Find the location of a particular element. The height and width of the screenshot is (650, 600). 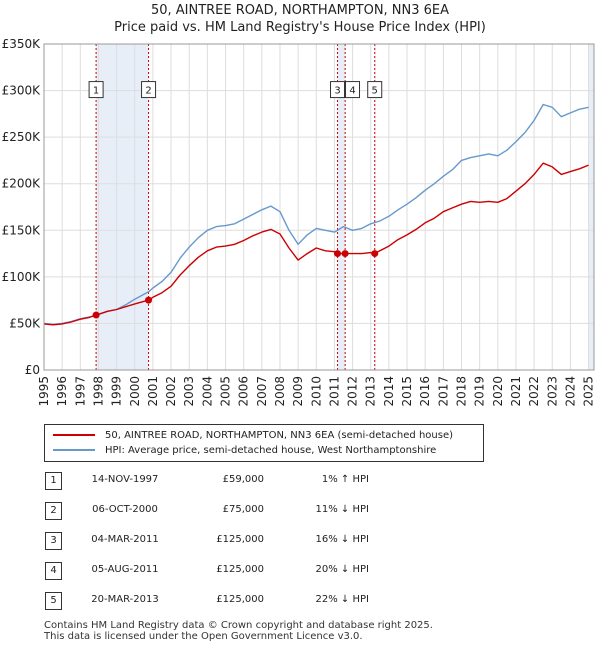

x-tick-label: 1997 is located at coordinates (80, 391).